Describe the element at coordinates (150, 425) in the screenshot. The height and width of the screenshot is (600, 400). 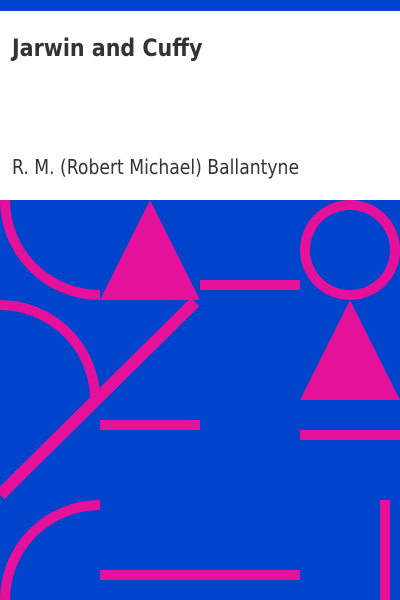
I see `bar-middle` at that location.